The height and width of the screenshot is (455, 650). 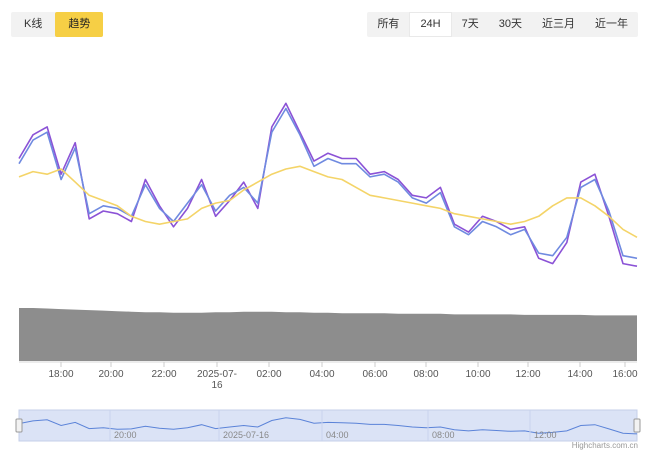 I want to click on x-tick-label: 04:00, so click(x=321, y=374).